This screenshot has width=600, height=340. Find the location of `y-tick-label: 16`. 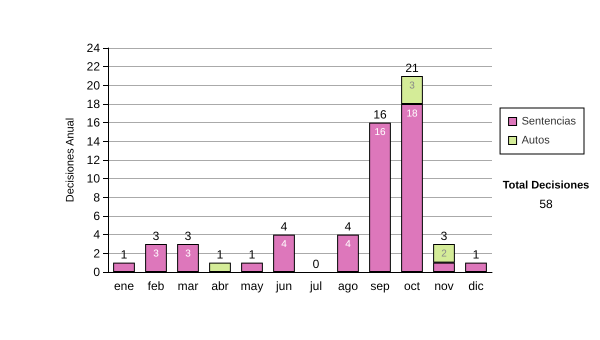

y-tick-label: 16 is located at coordinates (93, 123).